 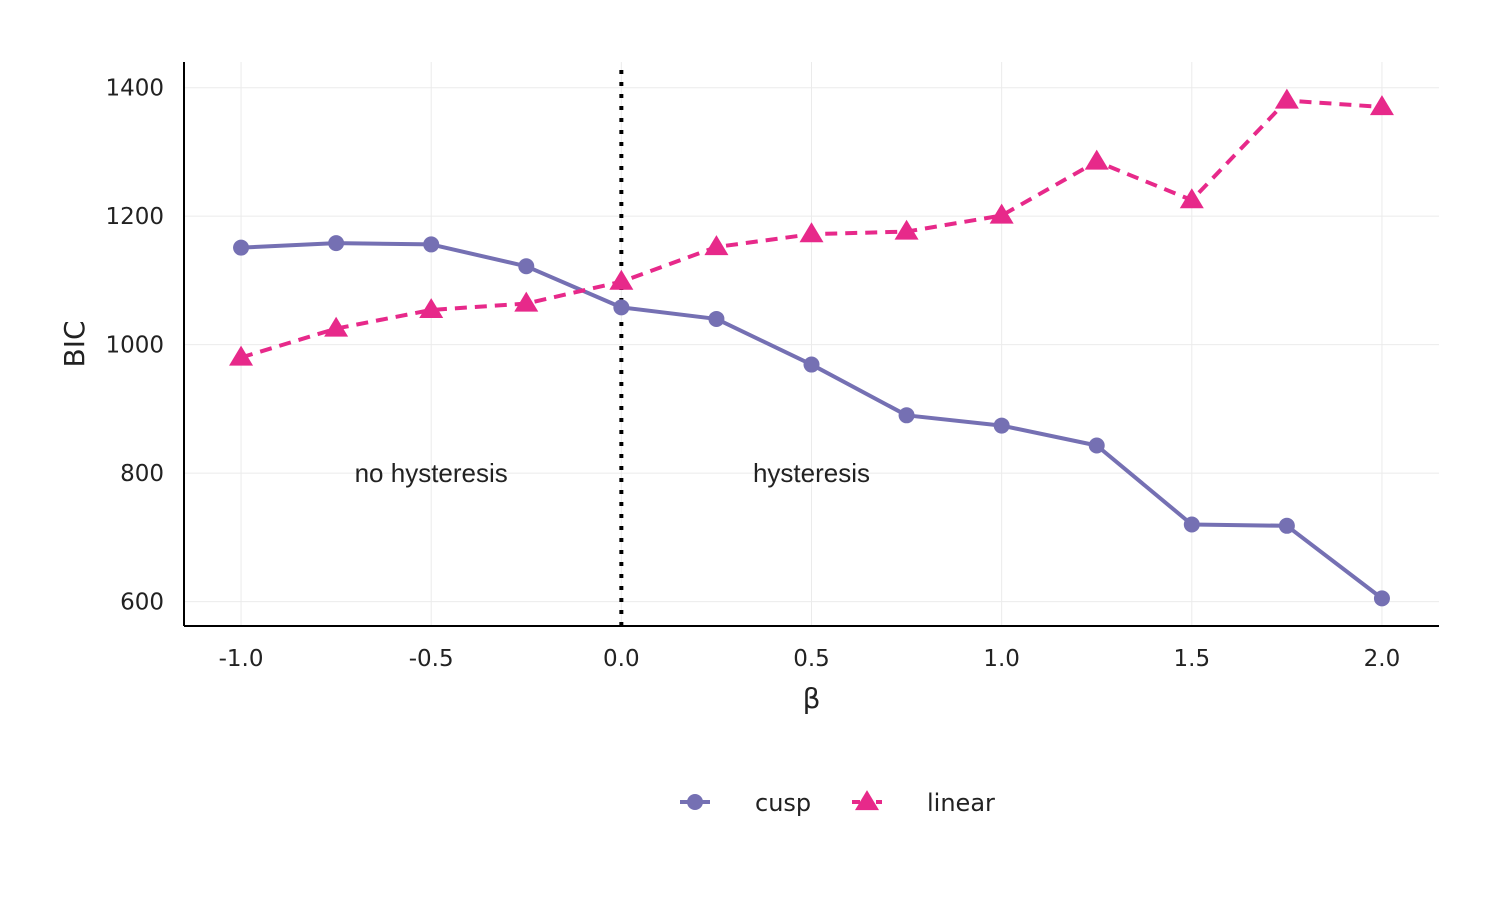 What do you see at coordinates (1001, 659) in the screenshot?
I see `x-tick-label: 1.0` at bounding box center [1001, 659].